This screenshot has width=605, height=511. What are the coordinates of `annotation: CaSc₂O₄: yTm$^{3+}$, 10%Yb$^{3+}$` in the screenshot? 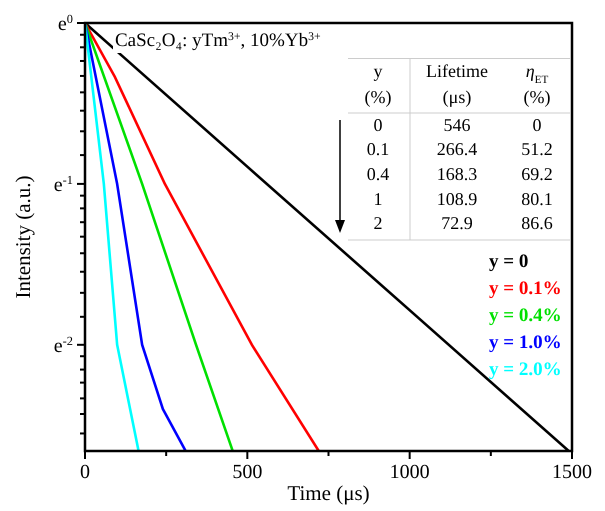 It's located at (218, 40).